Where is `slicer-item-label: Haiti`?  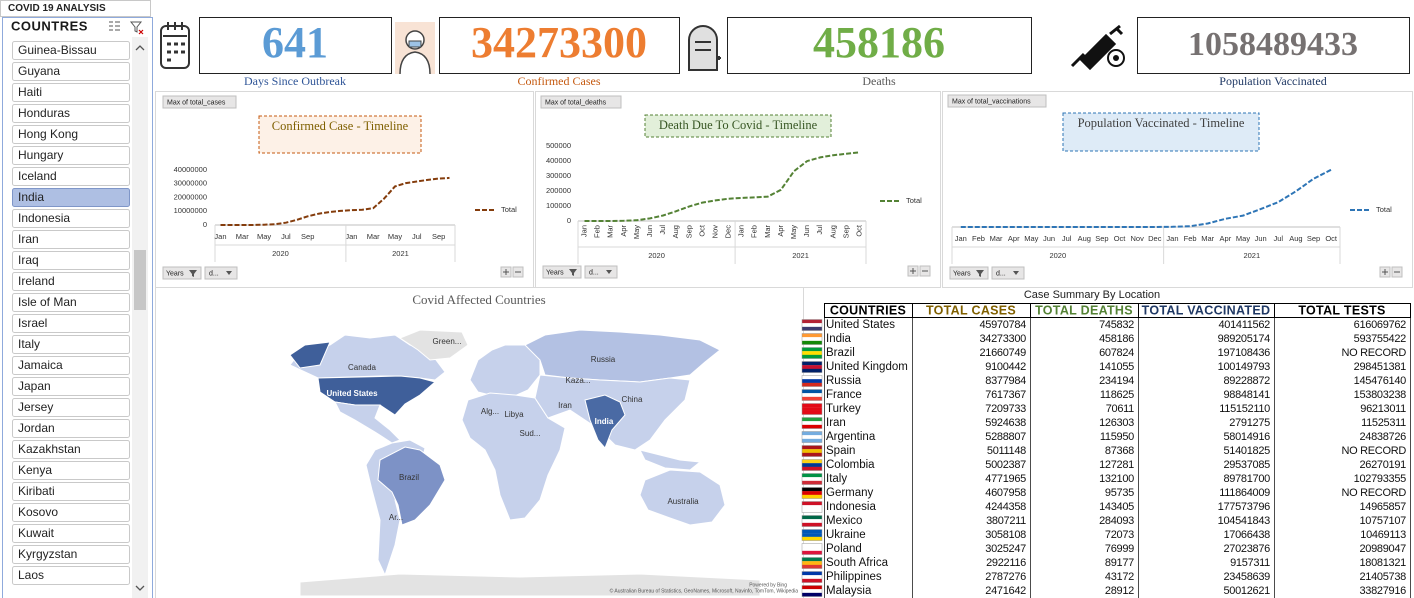 slicer-item-label: Haiti is located at coordinates (30, 92).